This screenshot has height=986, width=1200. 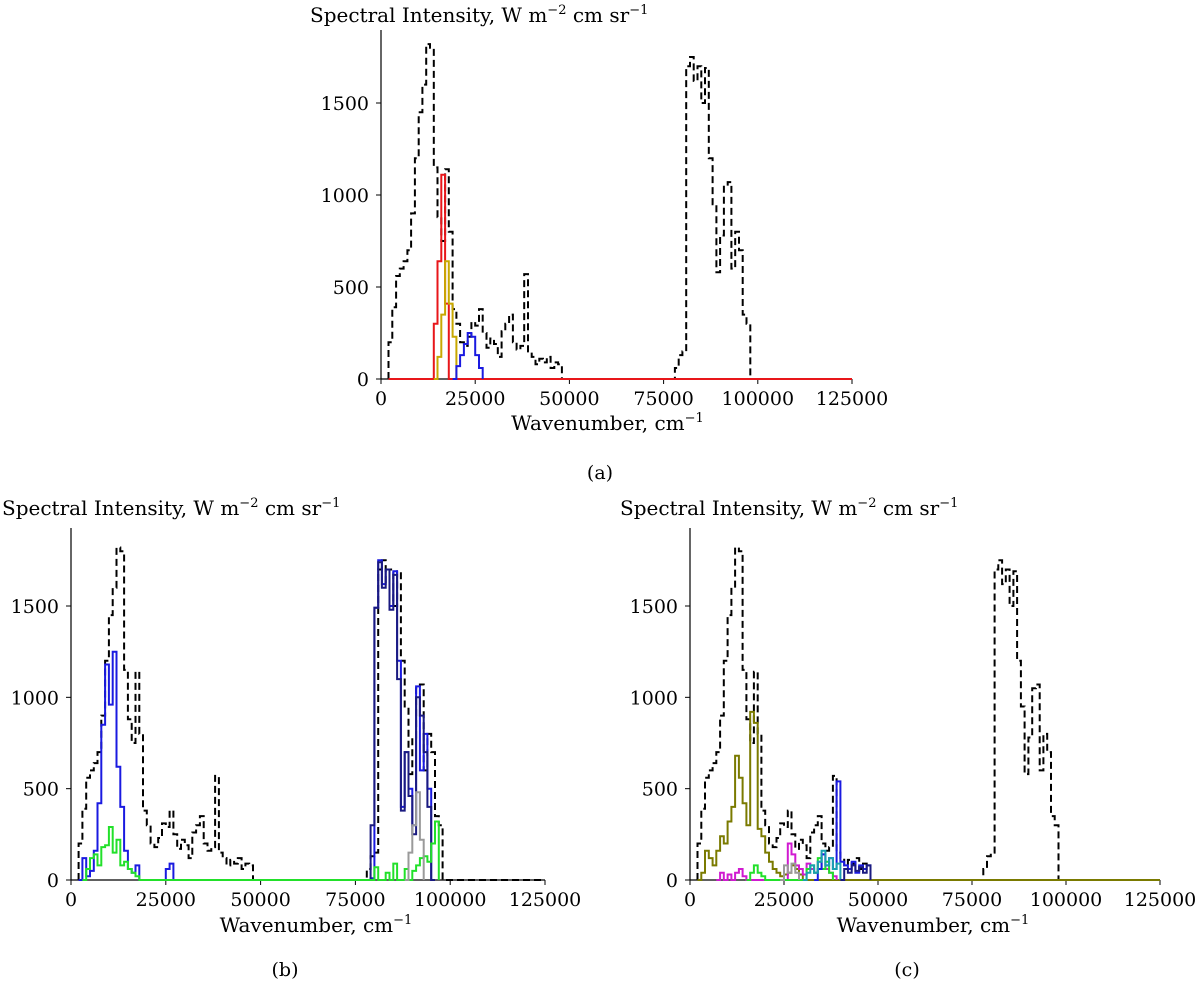 I want to click on series-teal-line, so click(x=822, y=865).